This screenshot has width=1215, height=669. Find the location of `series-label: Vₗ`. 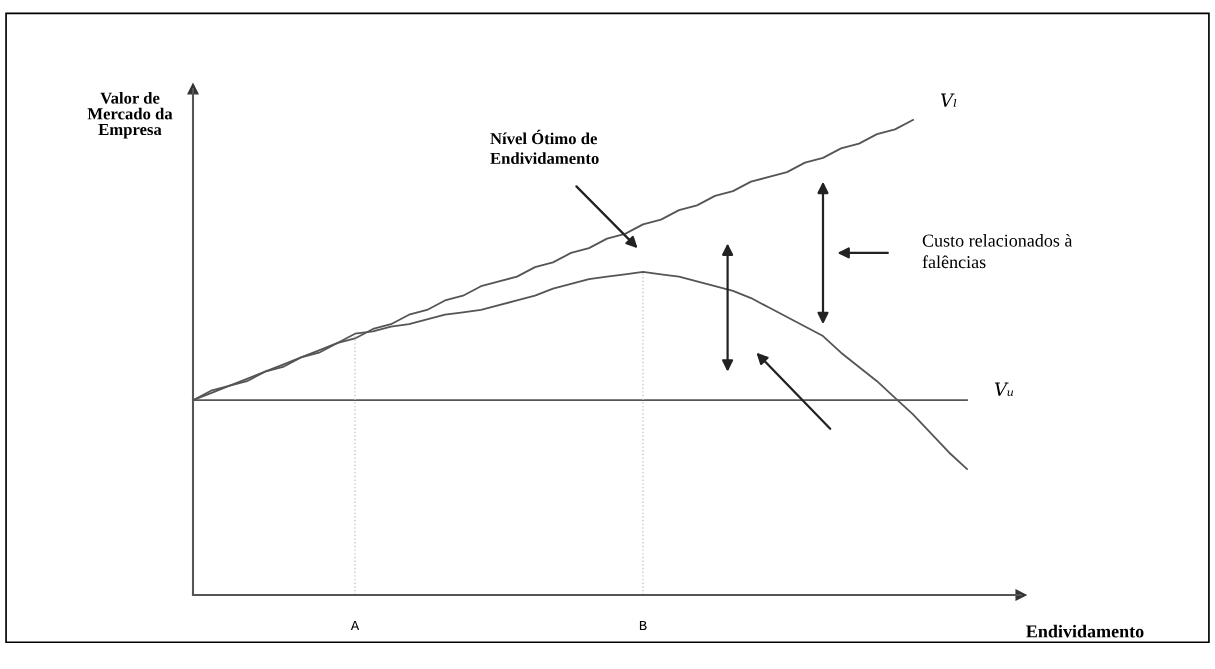

series-label: Vₗ is located at coordinates (948, 100).